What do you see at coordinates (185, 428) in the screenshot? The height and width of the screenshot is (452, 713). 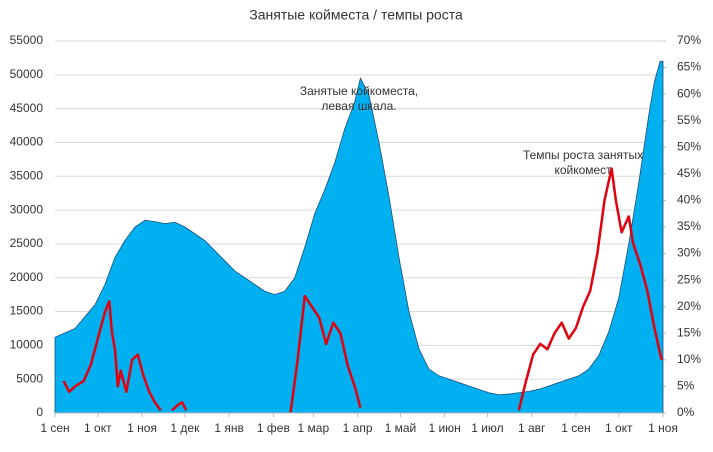 I see `x-tick-label: 1 дек` at bounding box center [185, 428].